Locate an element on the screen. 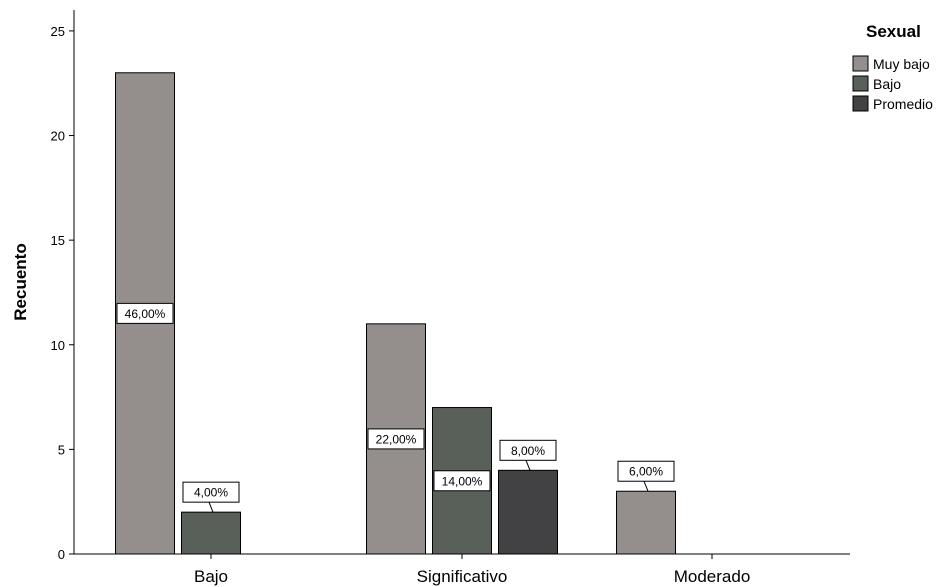  y-axis-label: Recuento is located at coordinates (20, 281).